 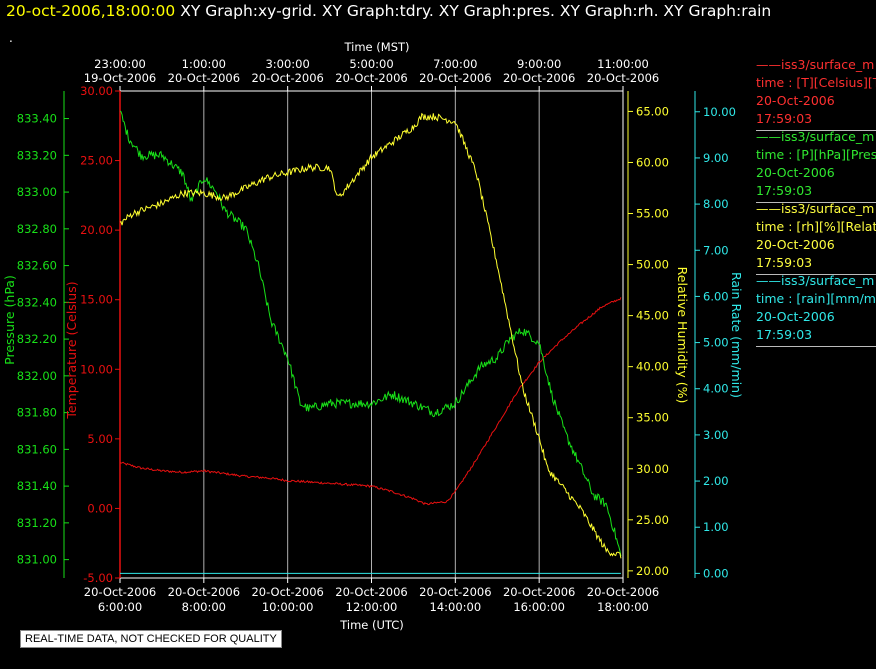 What do you see at coordinates (539, 64) in the screenshot?
I see `top-tick-time: 9:00:00` at bounding box center [539, 64].